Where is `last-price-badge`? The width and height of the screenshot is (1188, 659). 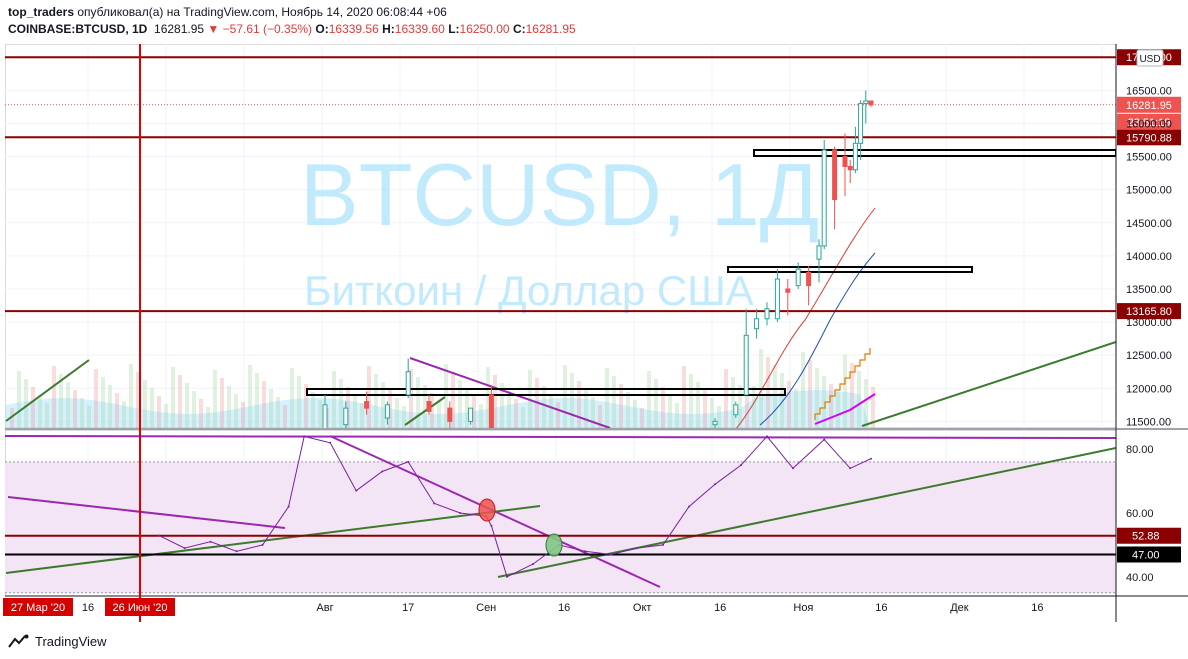
last-price-badge is located at coordinates (1149, 104).